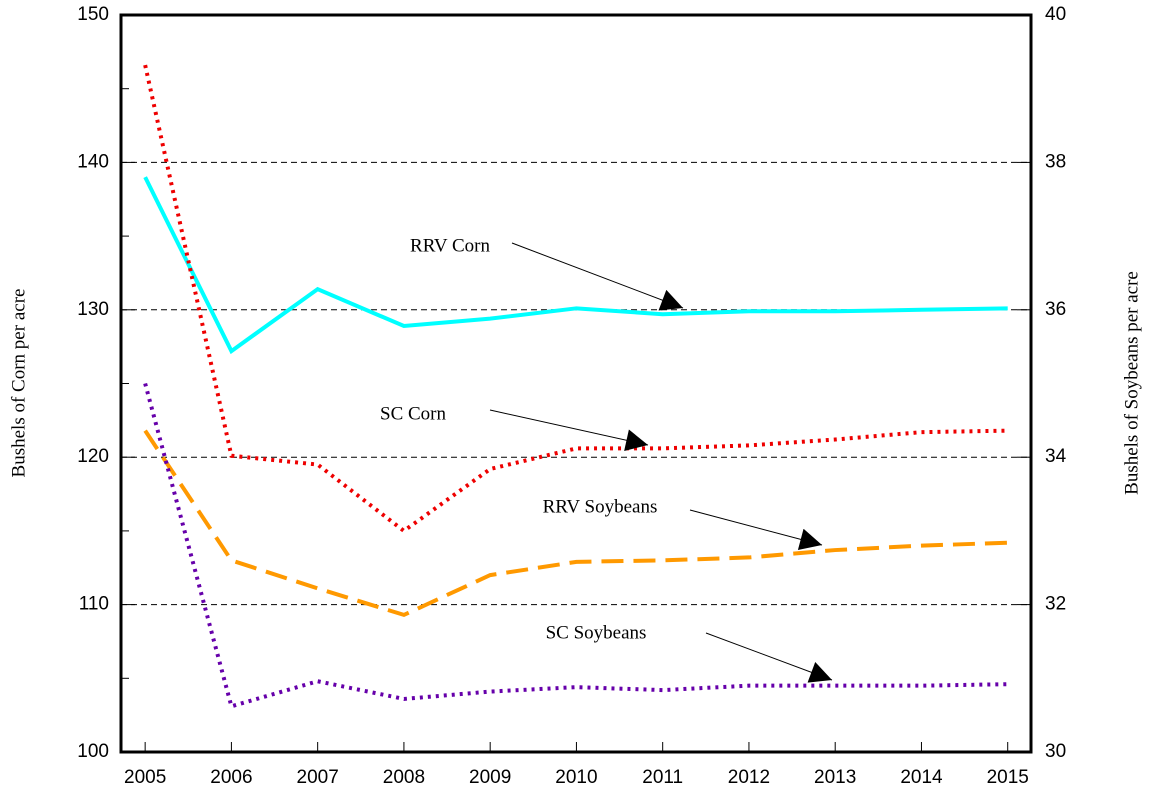  What do you see at coordinates (93, 14) in the screenshot?
I see `y-tick-label: 150` at bounding box center [93, 14].